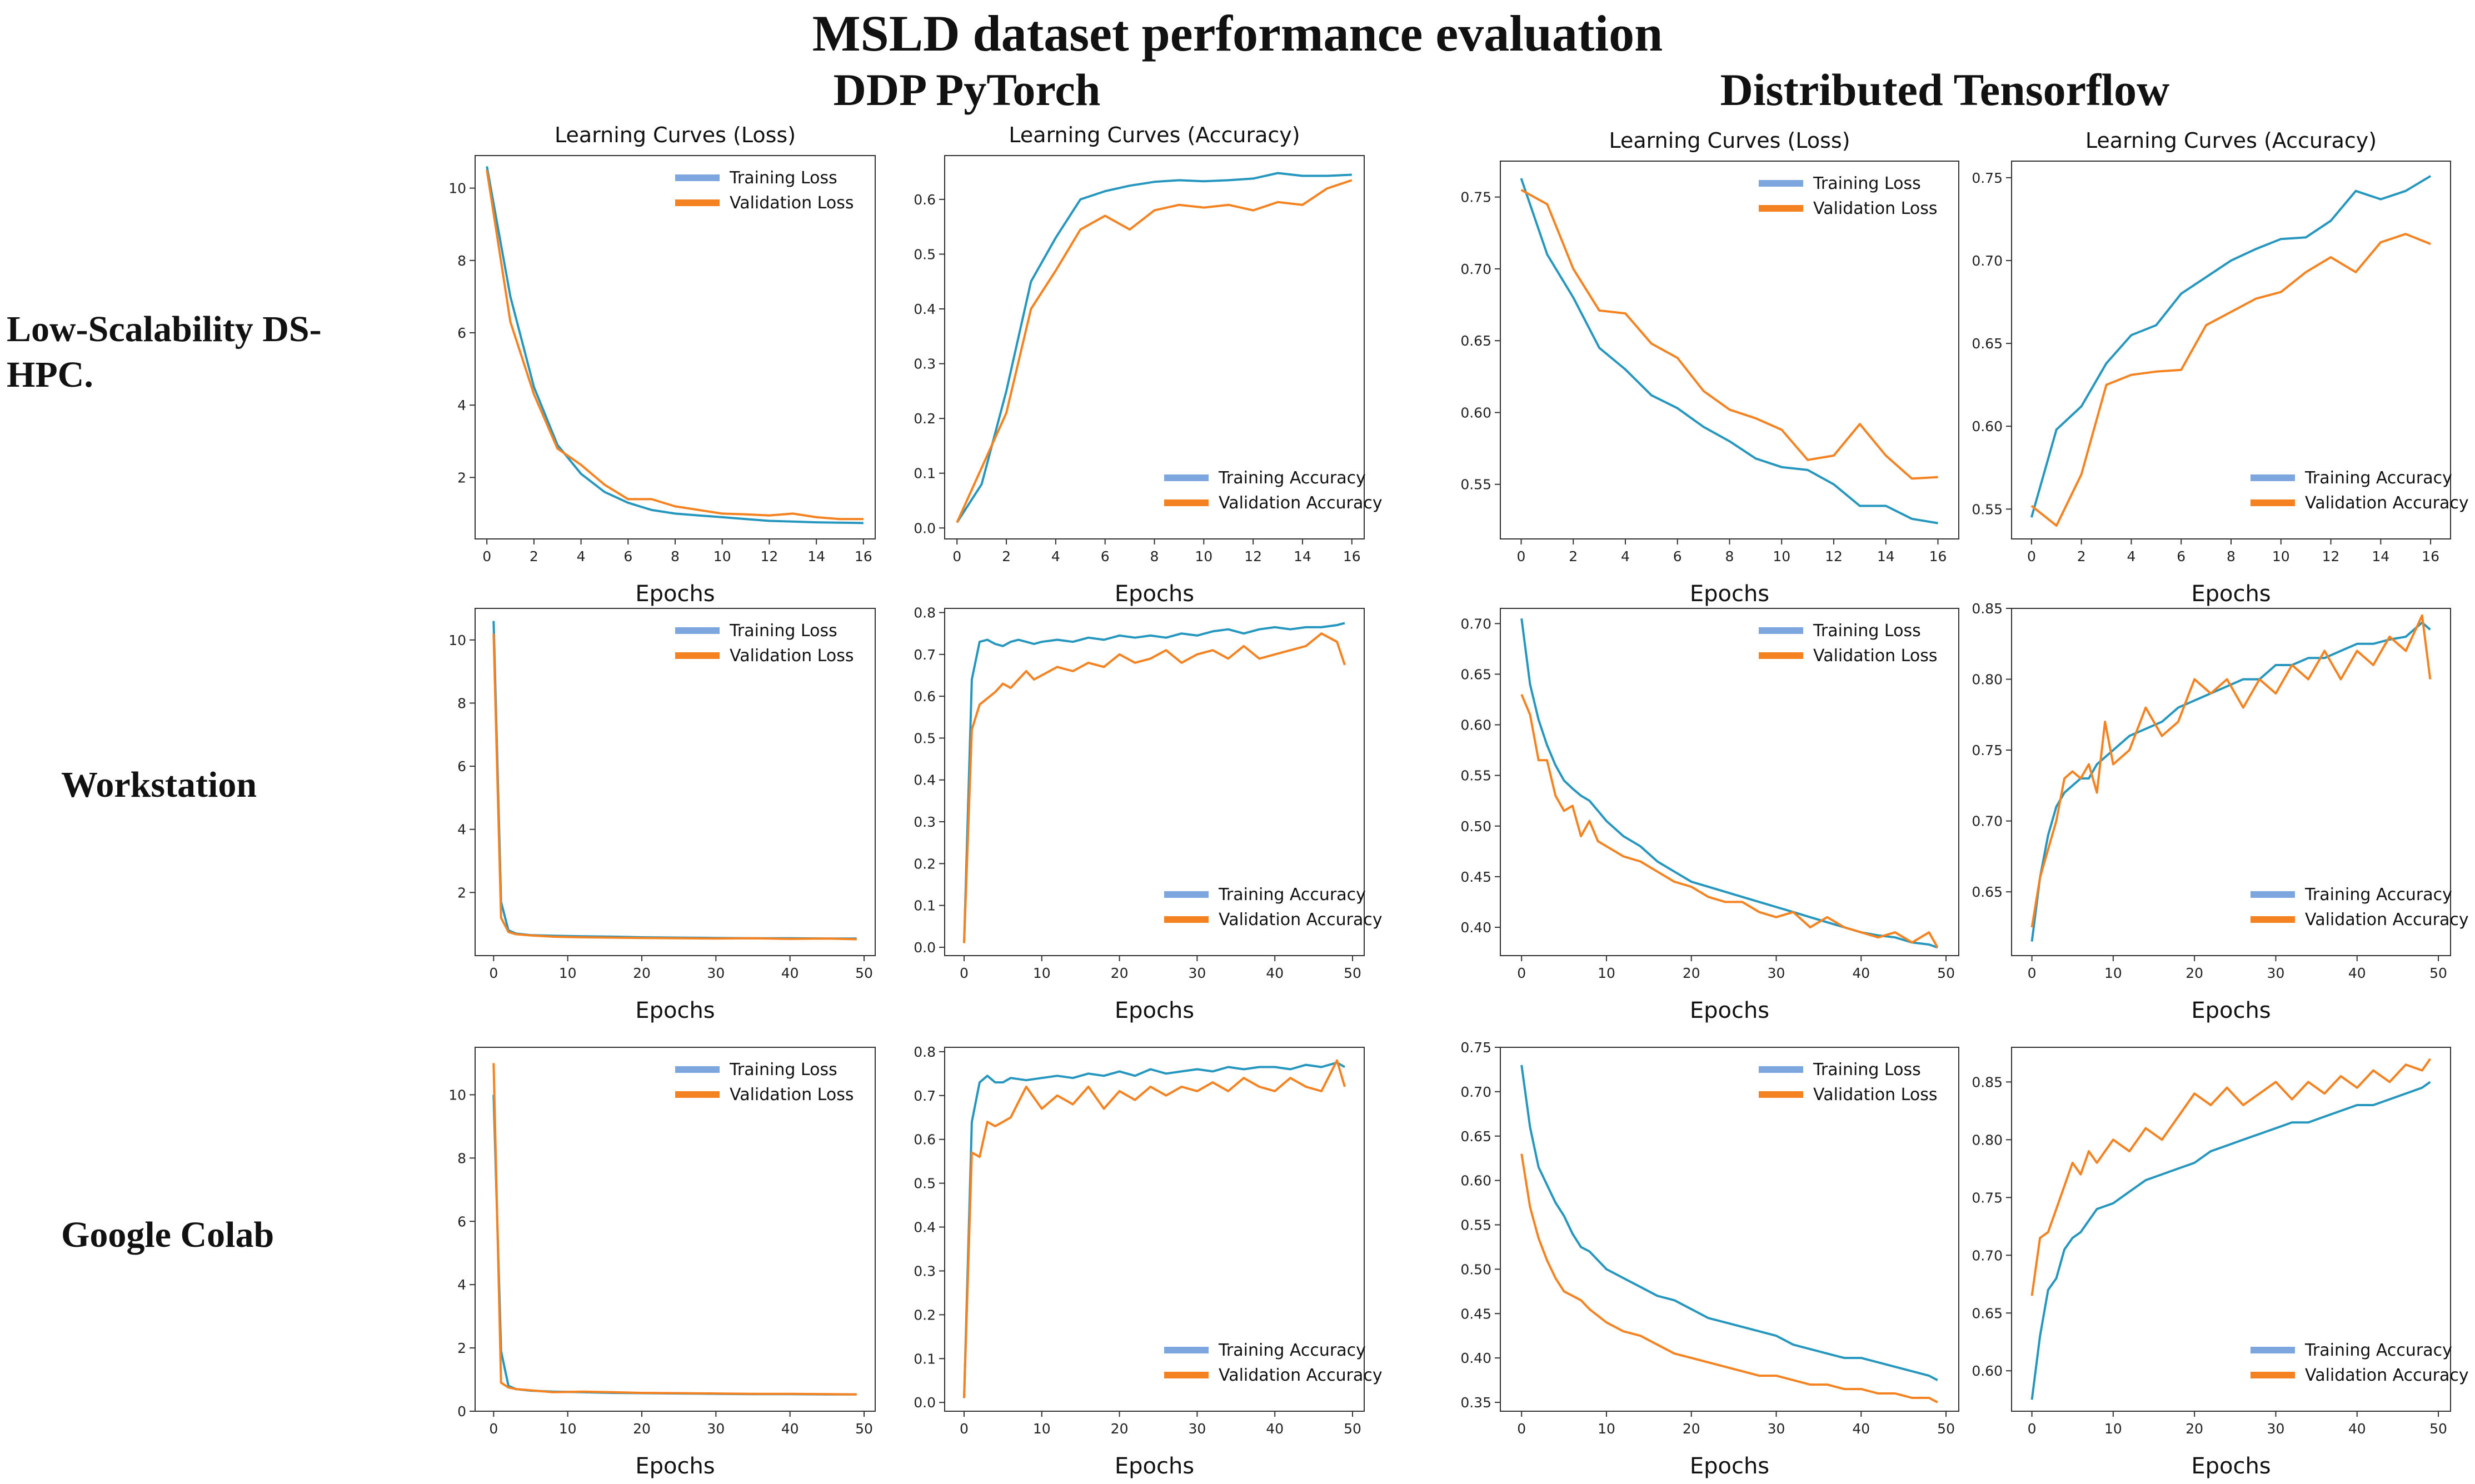  Describe the element at coordinates (168, 1235) in the screenshot. I see `row-label-colab: Google Colab` at that location.